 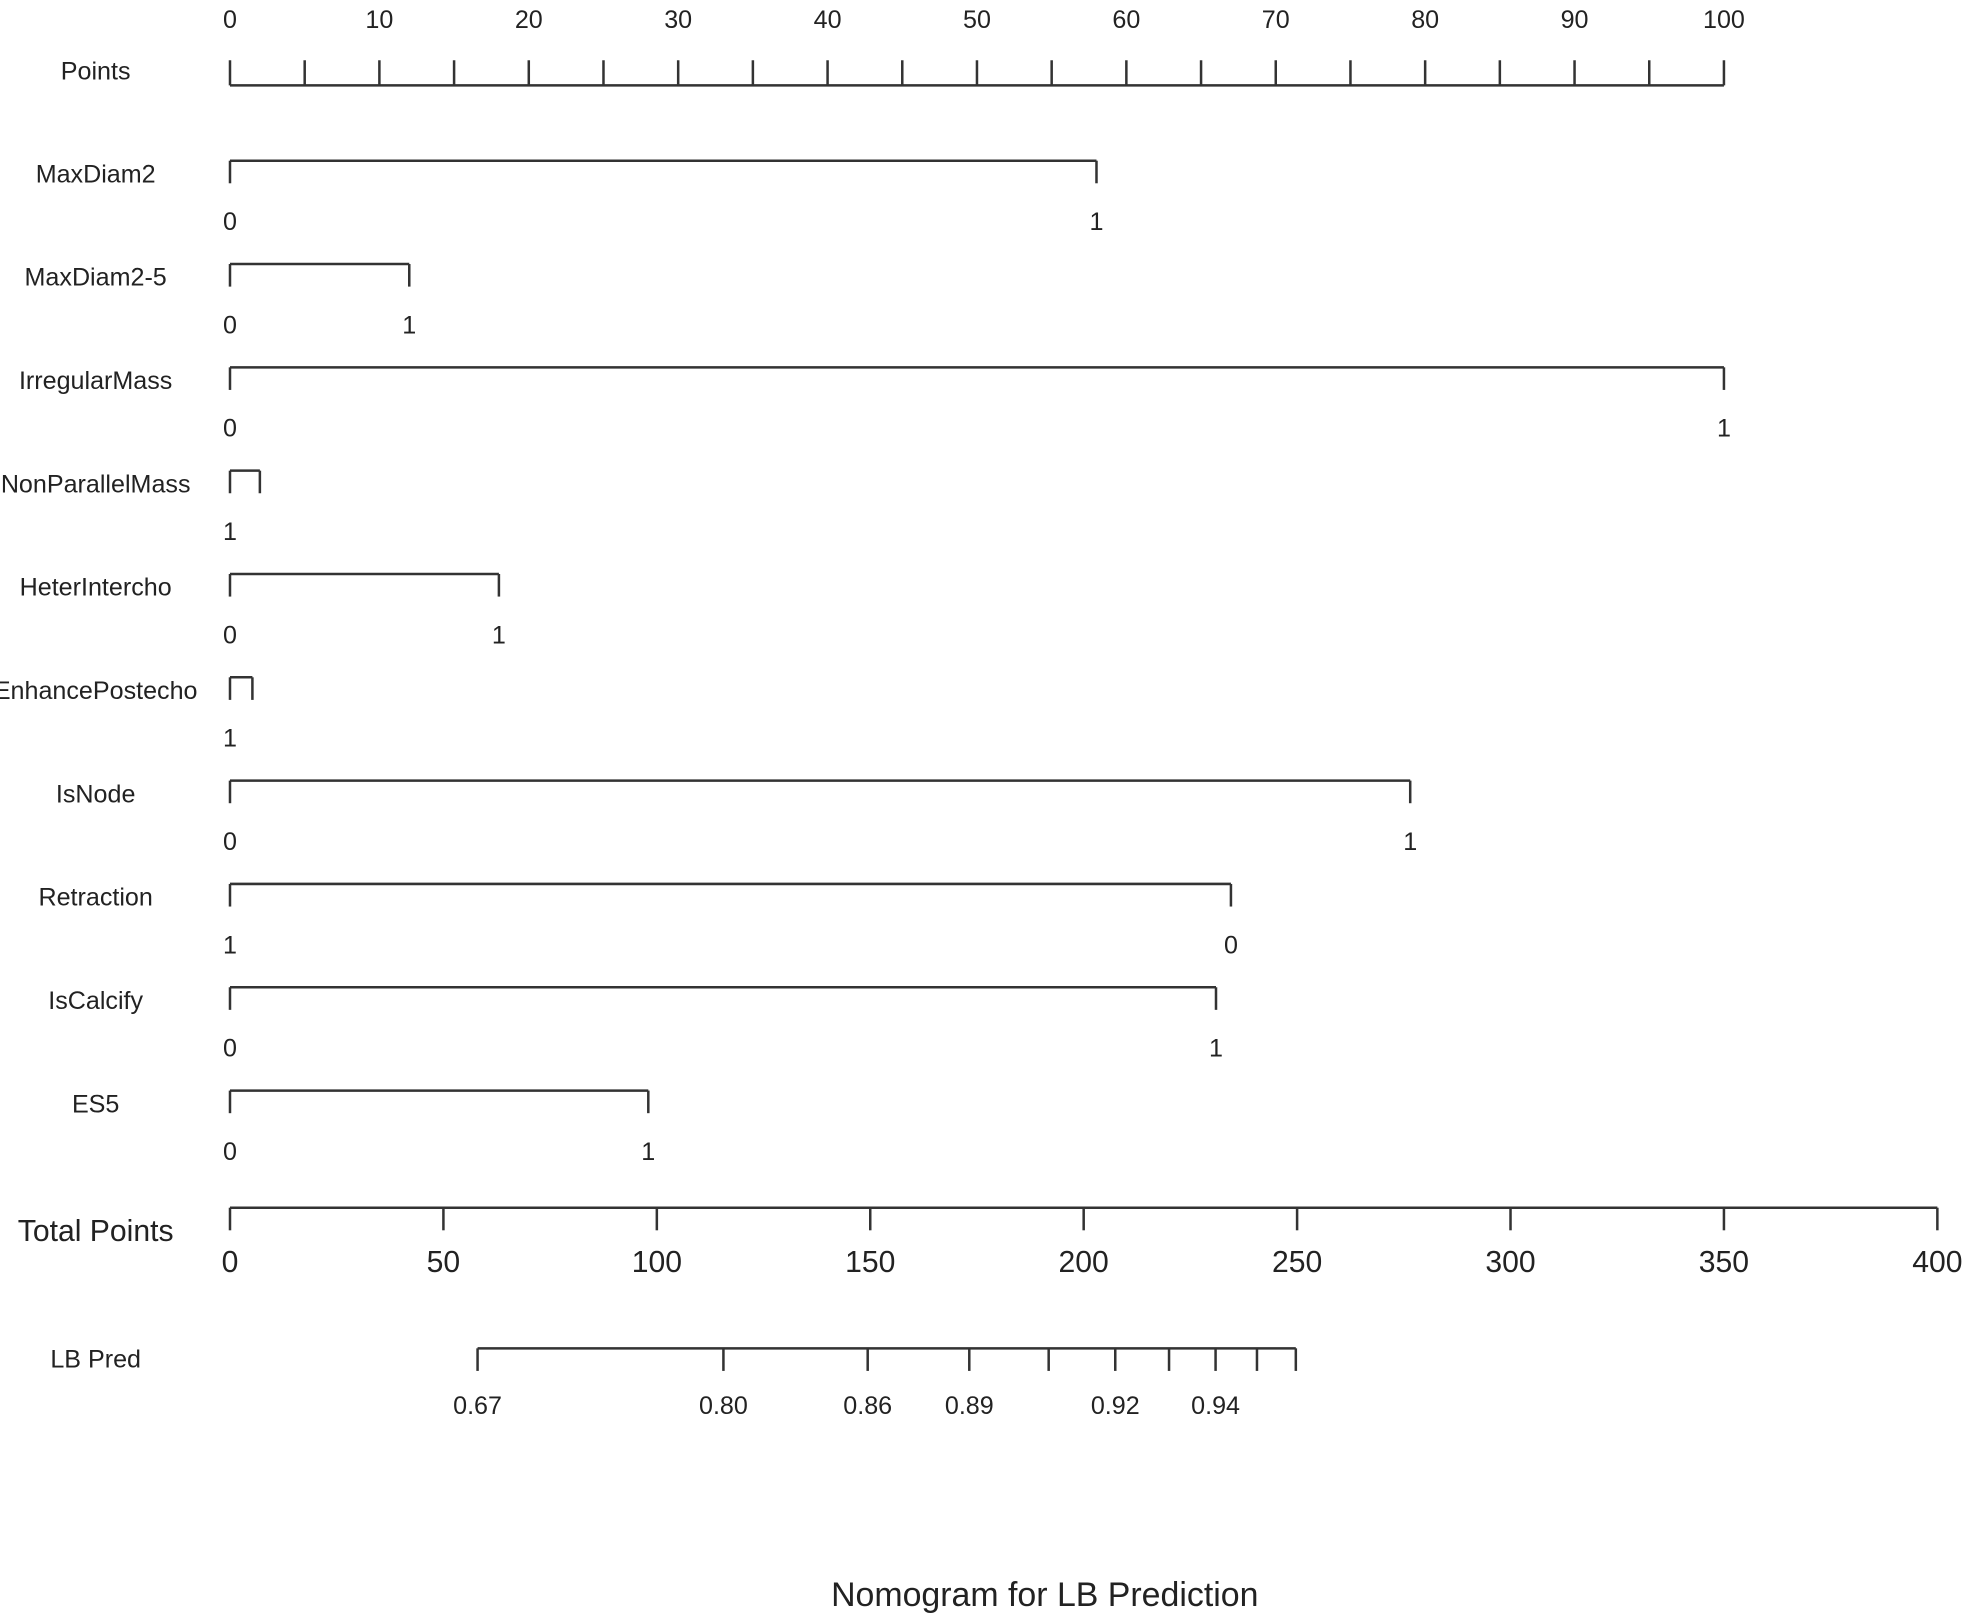 I want to click on variable-name: MaxDiam2, so click(x=96, y=174).